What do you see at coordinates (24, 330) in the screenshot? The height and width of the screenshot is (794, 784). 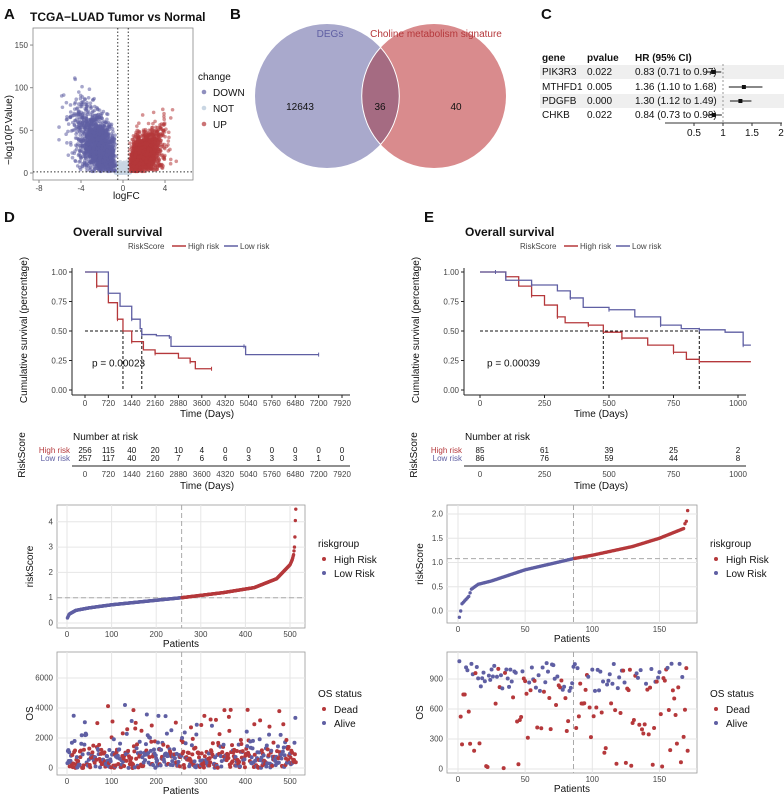 I see `y-axis-label: Cumulative survival (percentage)` at bounding box center [24, 330].